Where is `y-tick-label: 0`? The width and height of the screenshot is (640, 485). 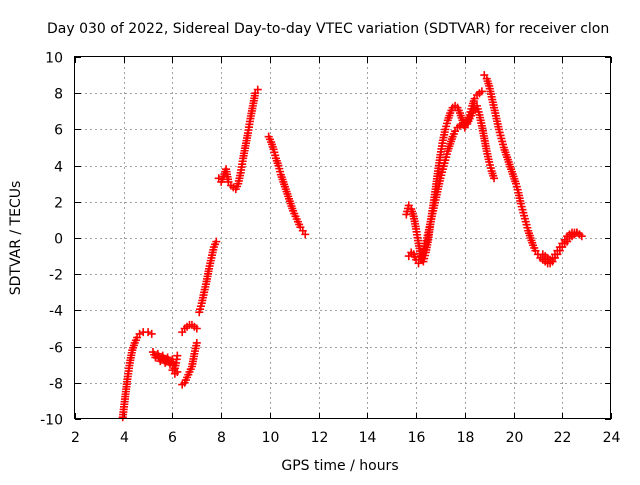 y-tick-label: 0 is located at coordinates (58, 240).